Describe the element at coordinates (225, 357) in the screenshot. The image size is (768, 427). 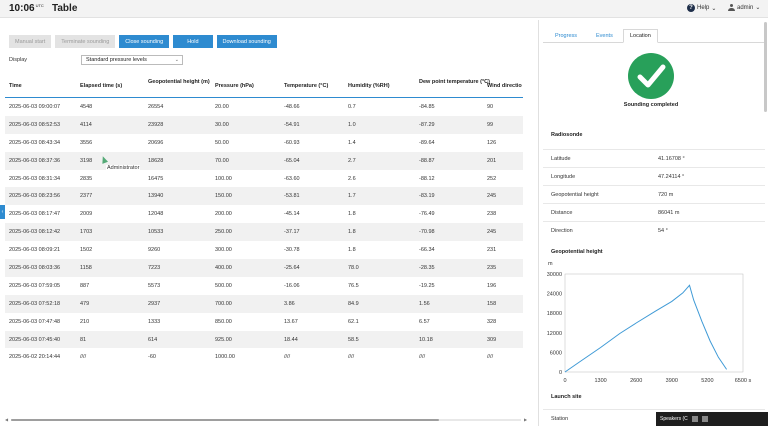
I see `table-cell: 1000.00` at that location.